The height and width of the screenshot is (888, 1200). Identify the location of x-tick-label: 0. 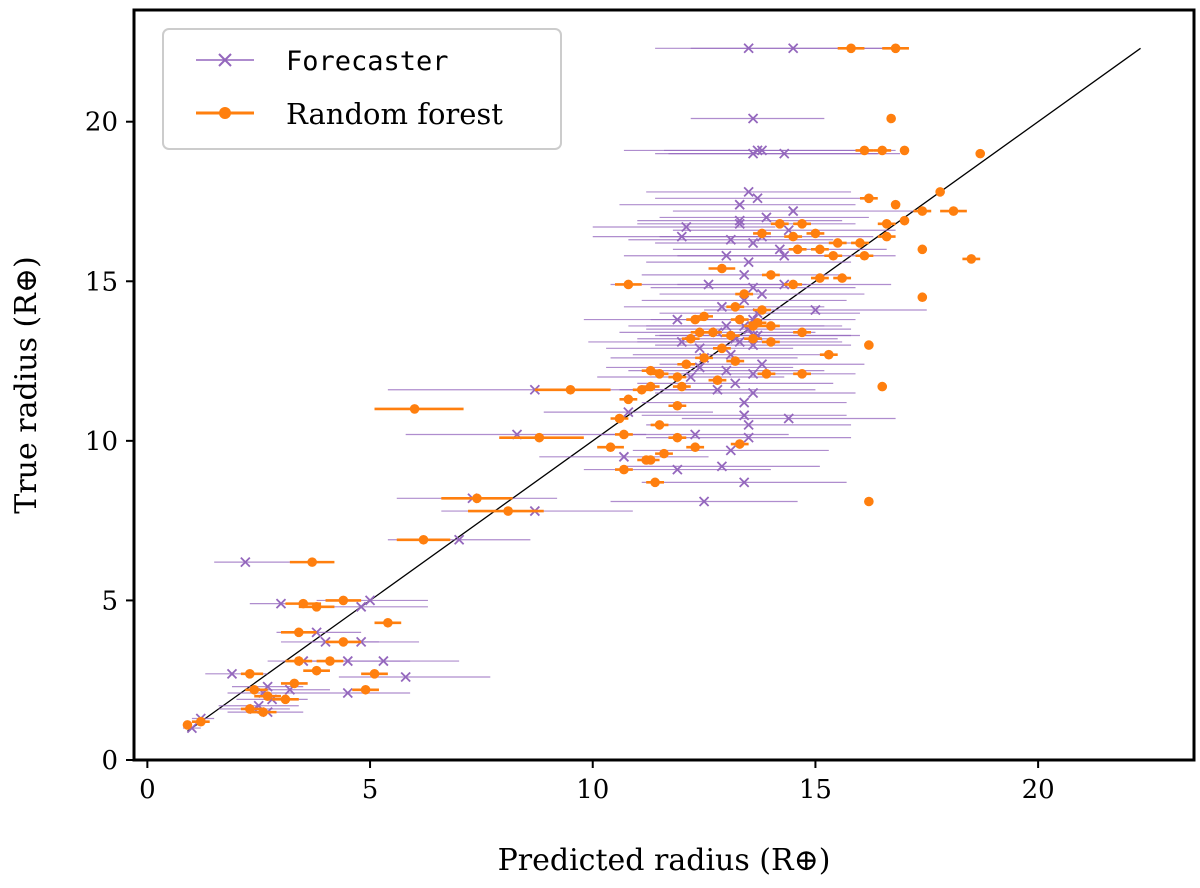
(147, 790).